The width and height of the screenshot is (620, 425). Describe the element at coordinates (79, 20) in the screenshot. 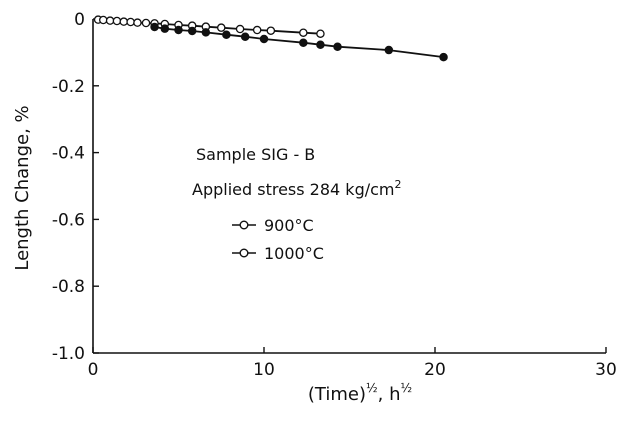

I see `y-tick-label: 0` at that location.